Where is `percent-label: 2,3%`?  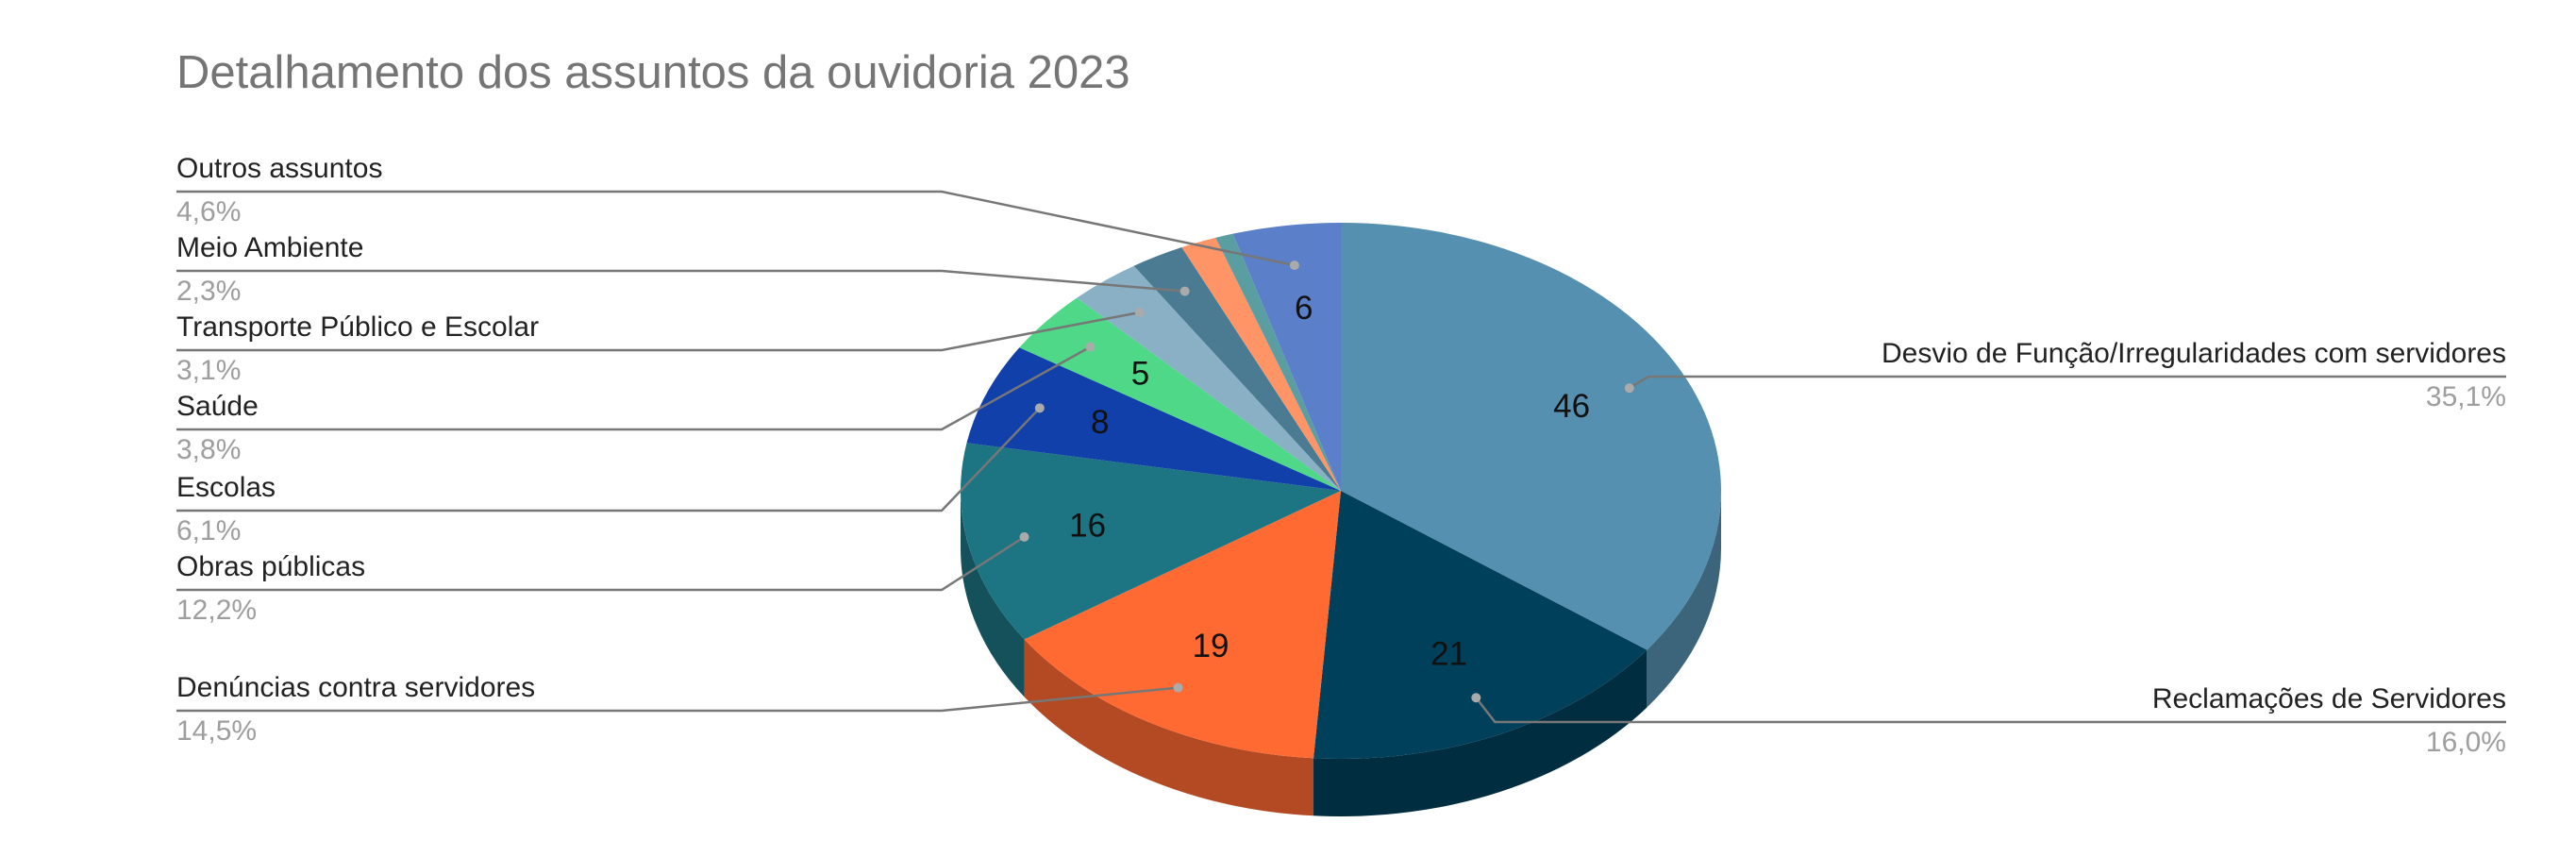
percent-label: 2,3% is located at coordinates (208, 291).